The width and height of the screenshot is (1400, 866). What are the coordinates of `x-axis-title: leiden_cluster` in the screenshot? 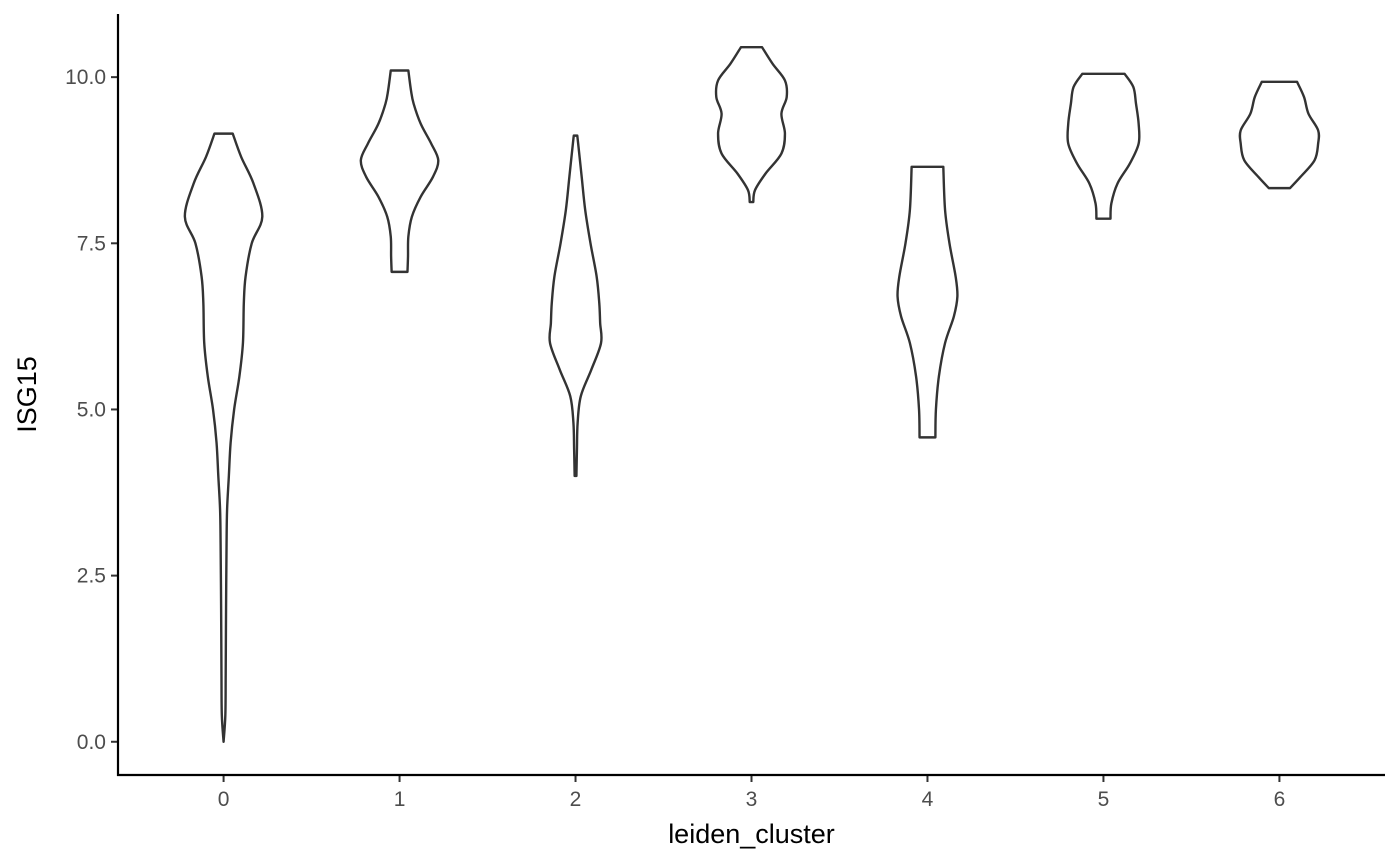 It's located at (751, 834).